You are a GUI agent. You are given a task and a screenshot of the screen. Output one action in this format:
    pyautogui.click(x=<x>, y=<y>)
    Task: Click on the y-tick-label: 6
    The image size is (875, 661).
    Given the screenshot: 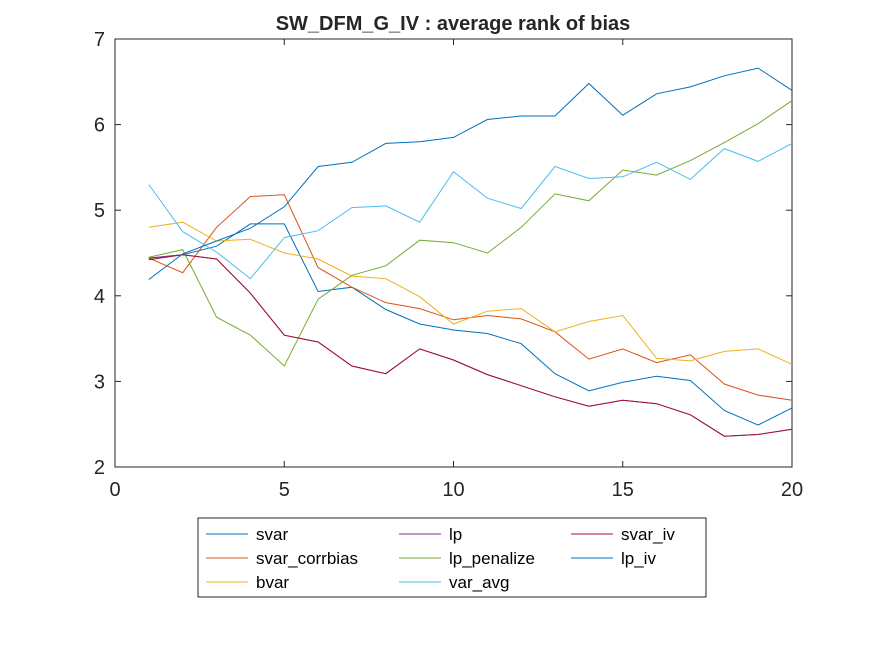 What is the action you would take?
    pyautogui.click(x=99, y=126)
    